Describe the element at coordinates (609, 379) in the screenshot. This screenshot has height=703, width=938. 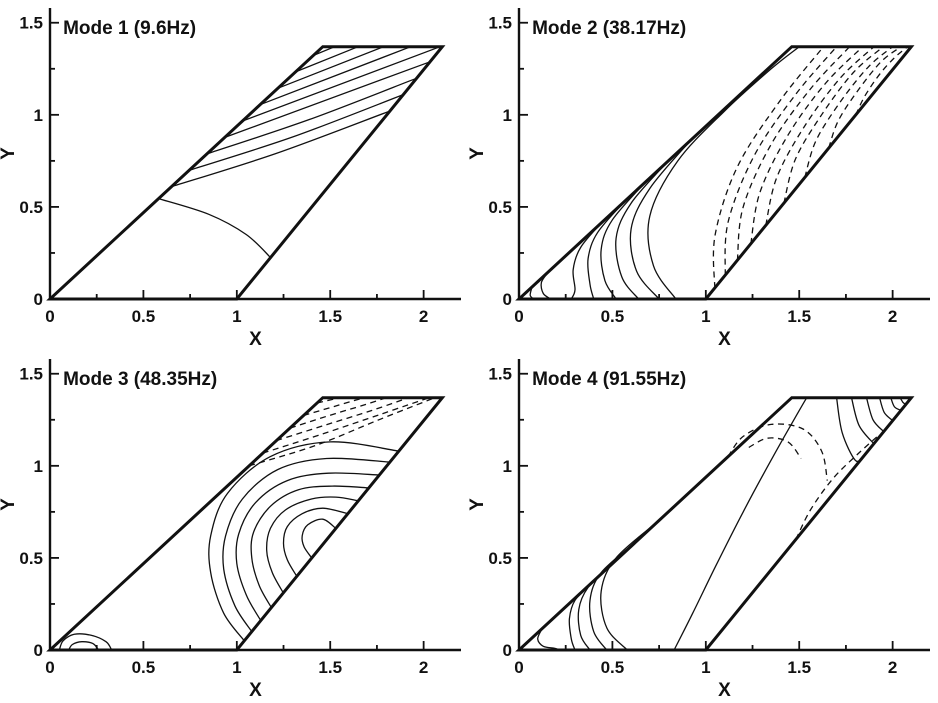
I see `plot-title: Mode 4 (91.55Hz)` at that location.